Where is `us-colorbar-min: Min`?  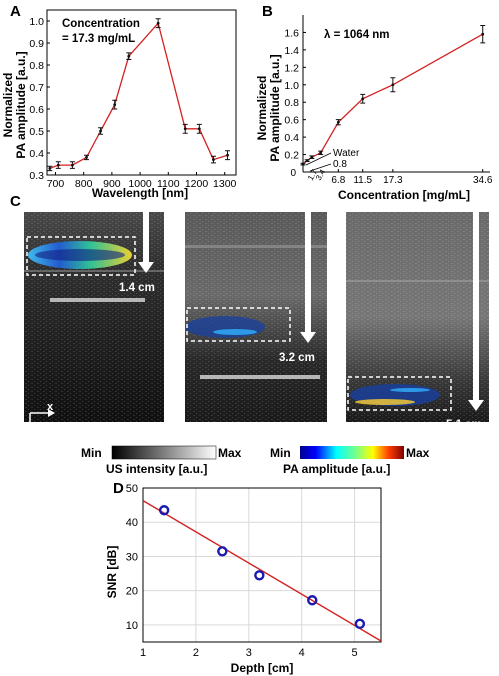 us-colorbar-min: Min is located at coordinates (91, 453).